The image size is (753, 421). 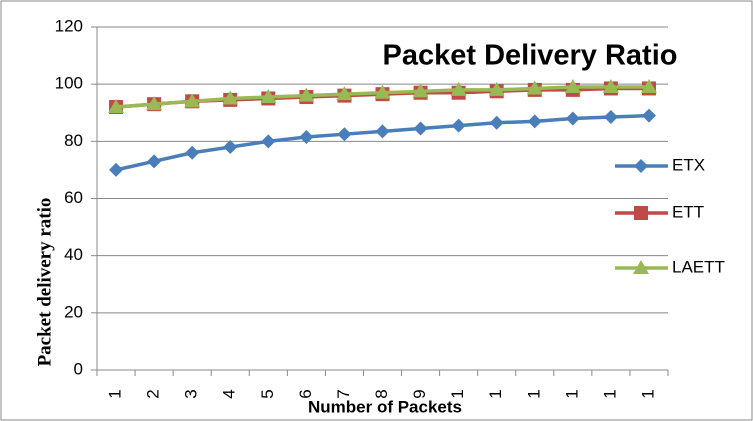 I want to click on x-tick-label: 5, so click(x=267, y=393).